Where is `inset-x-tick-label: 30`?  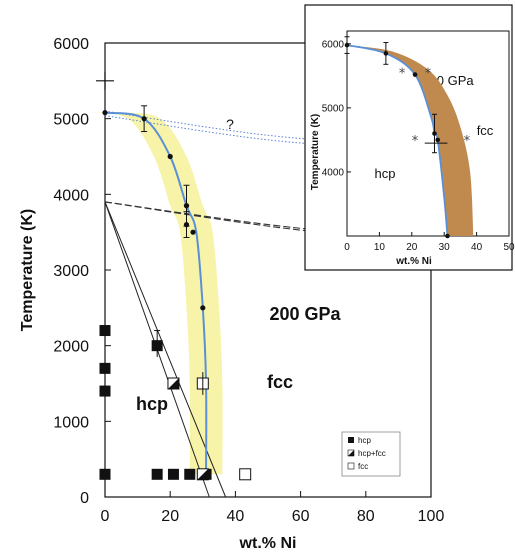 inset-x-tick-label: 30 is located at coordinates (445, 247).